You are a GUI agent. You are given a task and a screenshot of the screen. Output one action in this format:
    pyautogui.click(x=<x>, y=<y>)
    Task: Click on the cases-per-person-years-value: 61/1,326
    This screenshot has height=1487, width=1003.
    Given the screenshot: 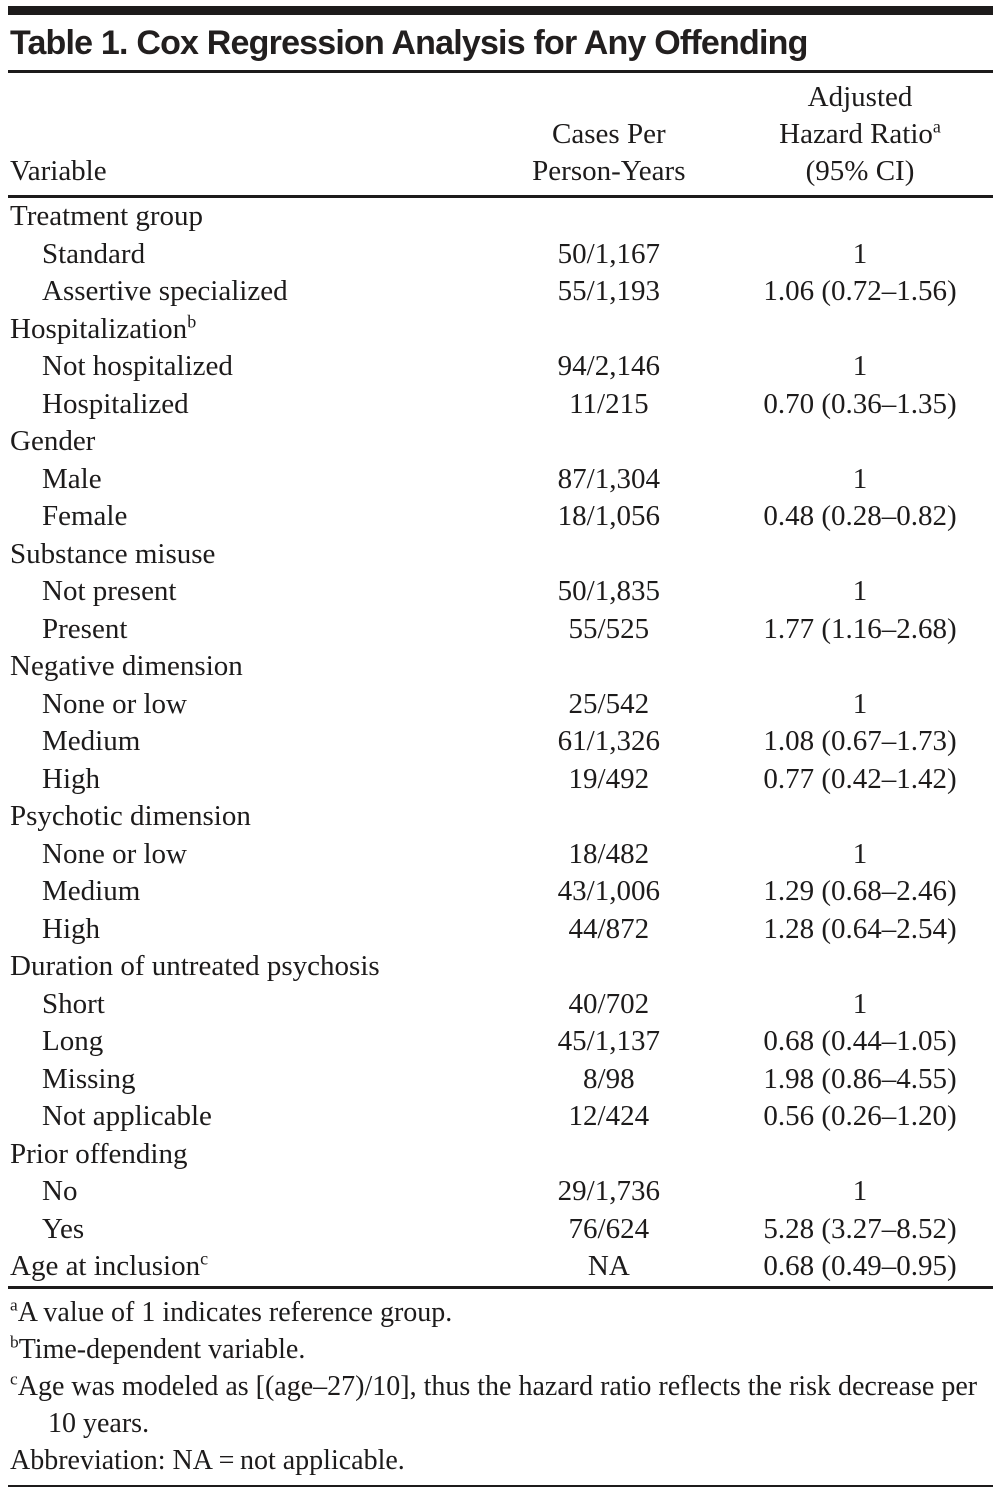 What is the action you would take?
    pyautogui.click(x=608, y=741)
    